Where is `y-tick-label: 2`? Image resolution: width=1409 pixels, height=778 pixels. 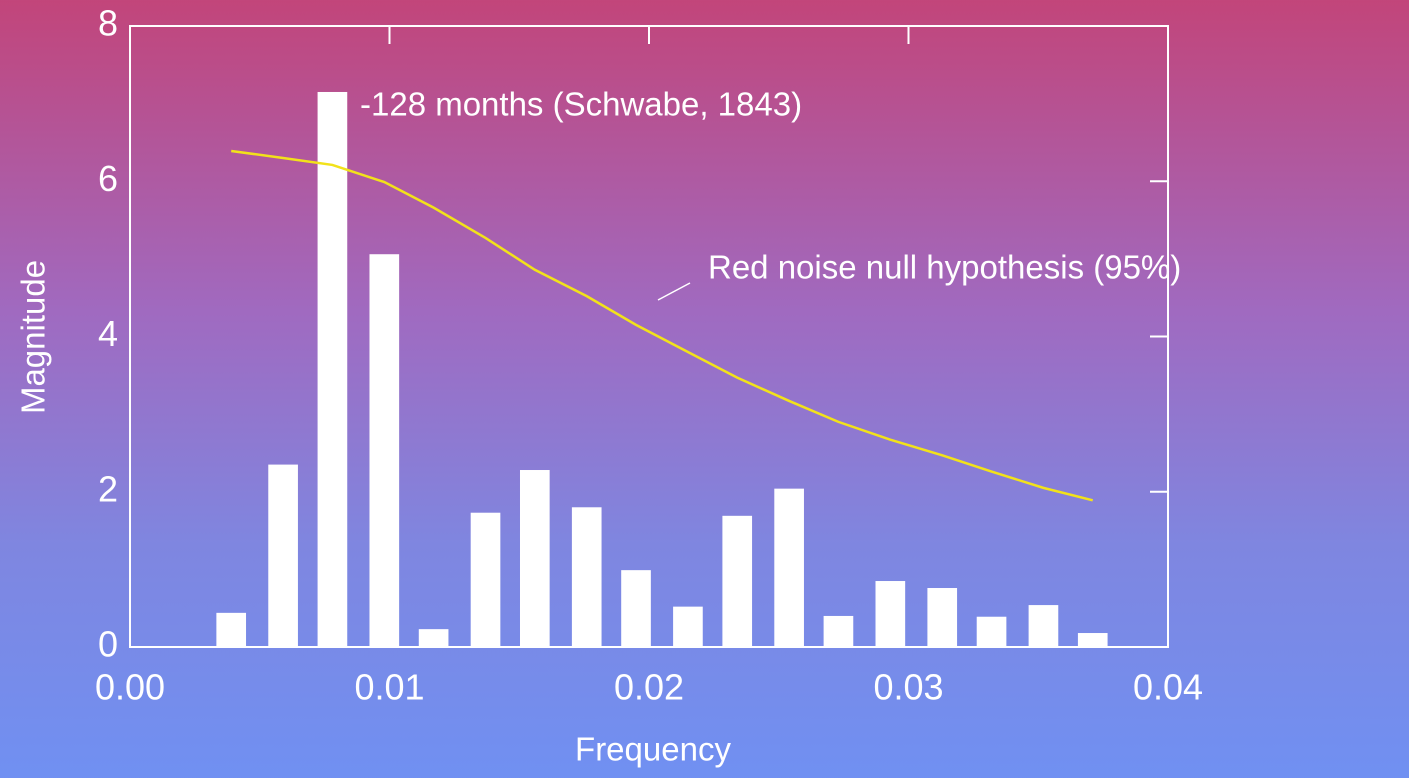
y-tick-label: 2 is located at coordinates (108, 488).